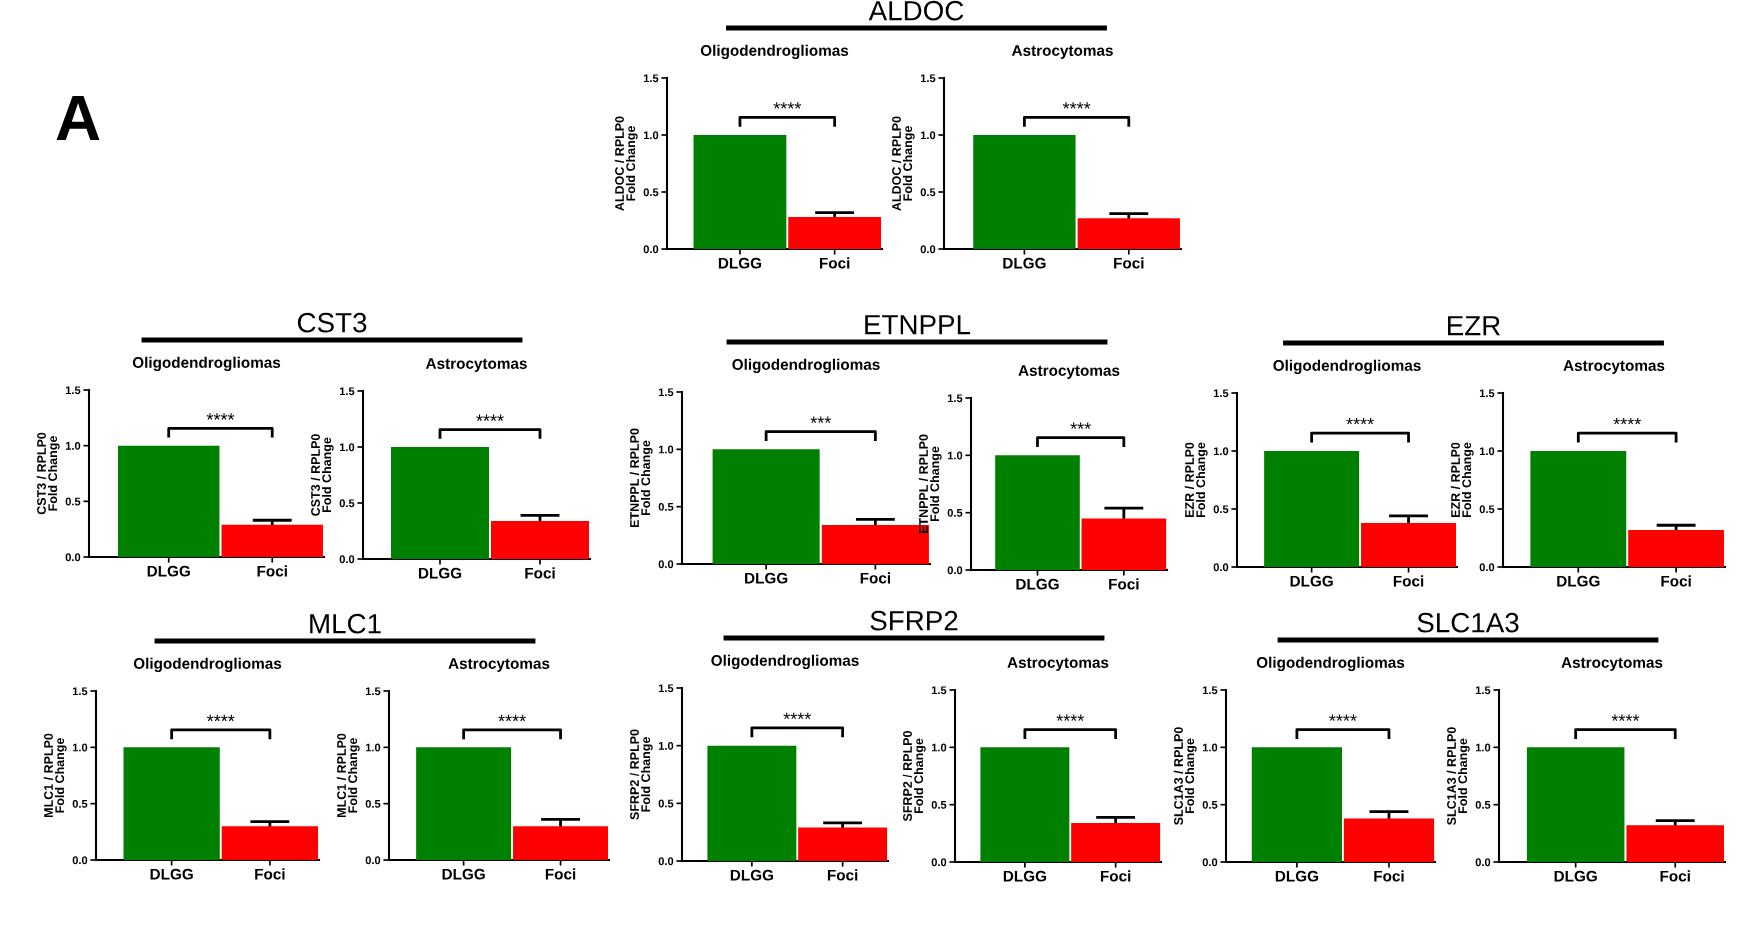  Describe the element at coordinates (918, 325) in the screenshot. I see `chart-subtitle: ETNPPL` at that location.